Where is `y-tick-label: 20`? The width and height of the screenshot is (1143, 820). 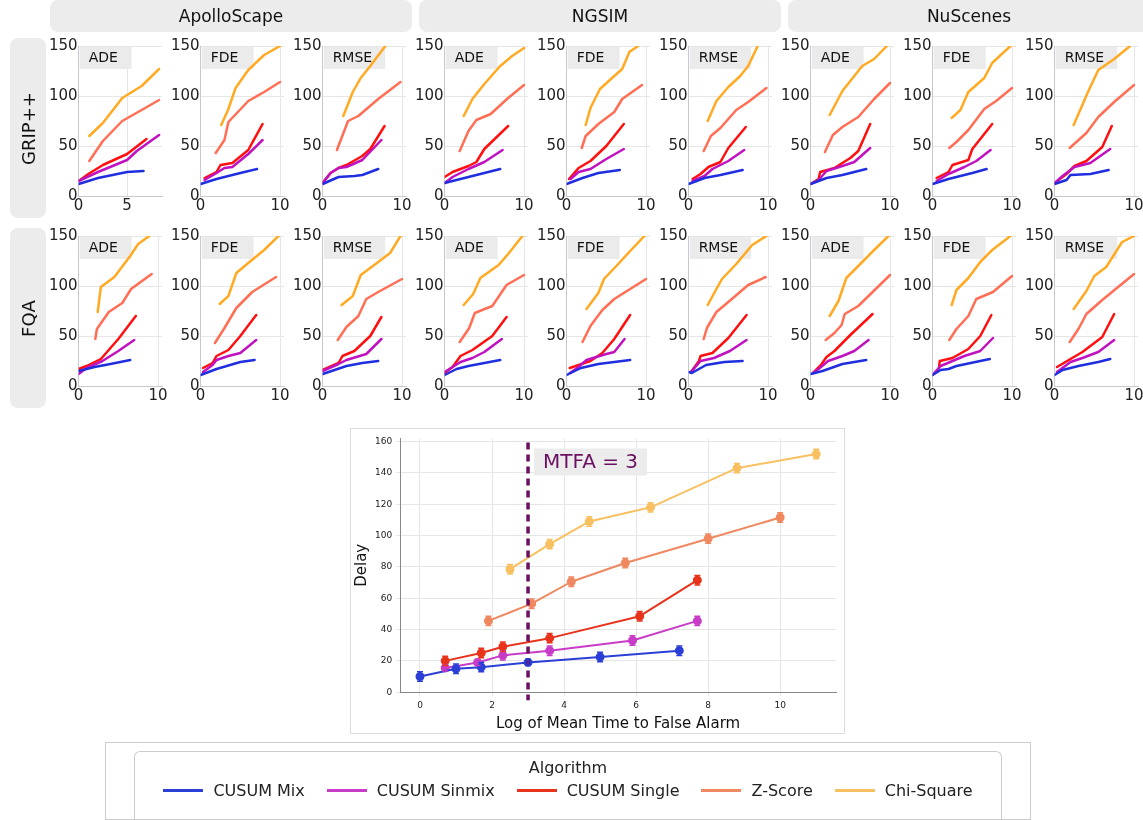 y-tick-label: 20 is located at coordinates (386, 660).